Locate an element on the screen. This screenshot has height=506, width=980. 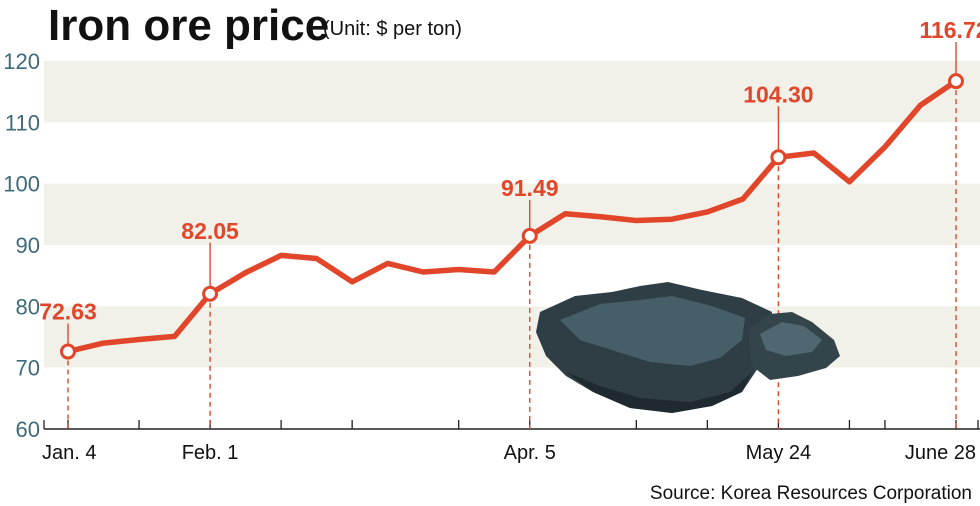
x-tick-label-2: Apr. 5 is located at coordinates (530, 453).